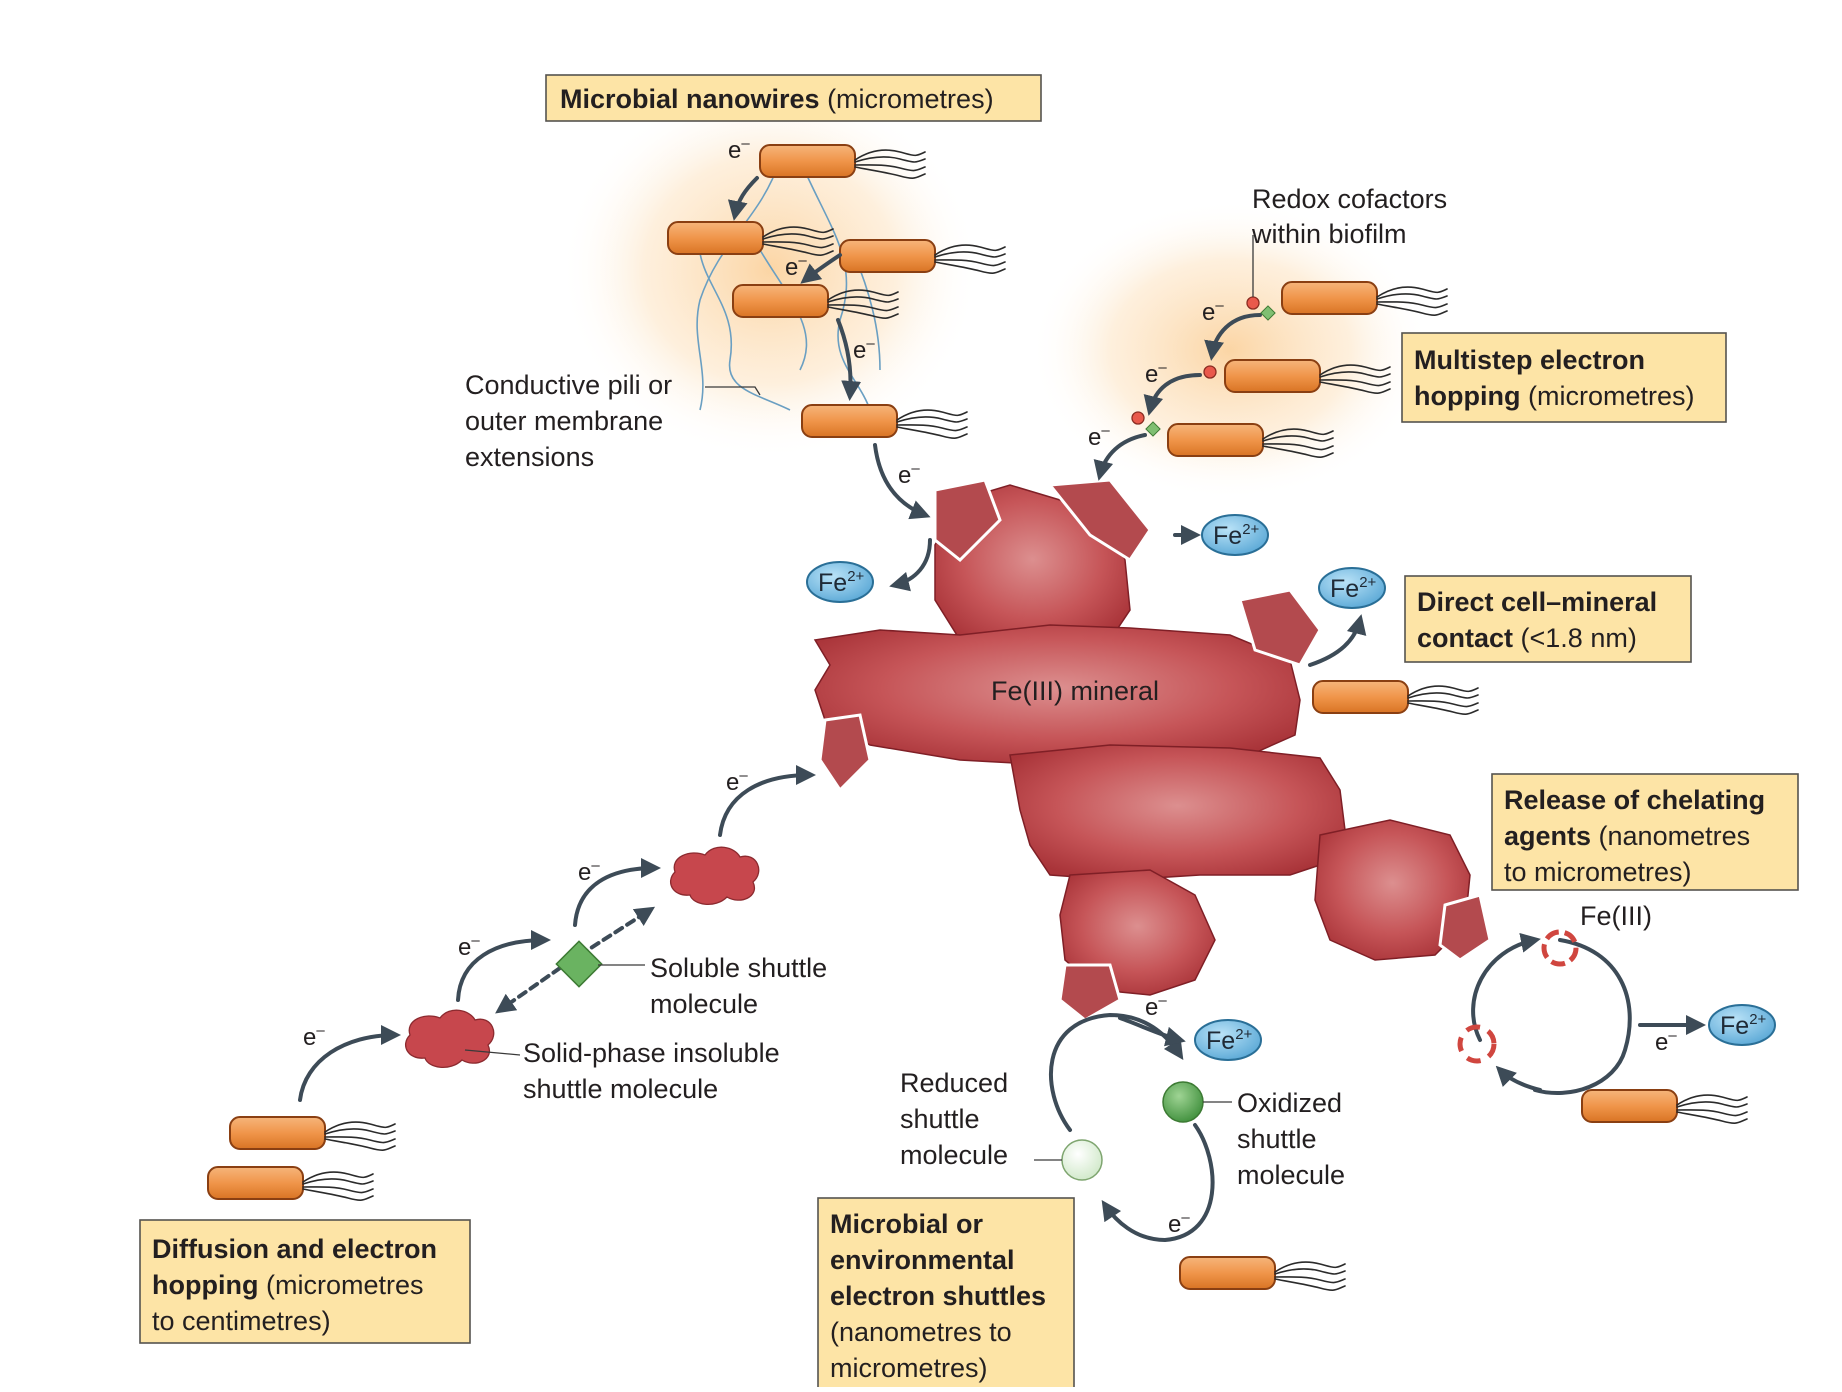 The height and width of the screenshot is (1392, 1842). I want to click on svg-text: hopping (micrometres, so click(287, 1285).